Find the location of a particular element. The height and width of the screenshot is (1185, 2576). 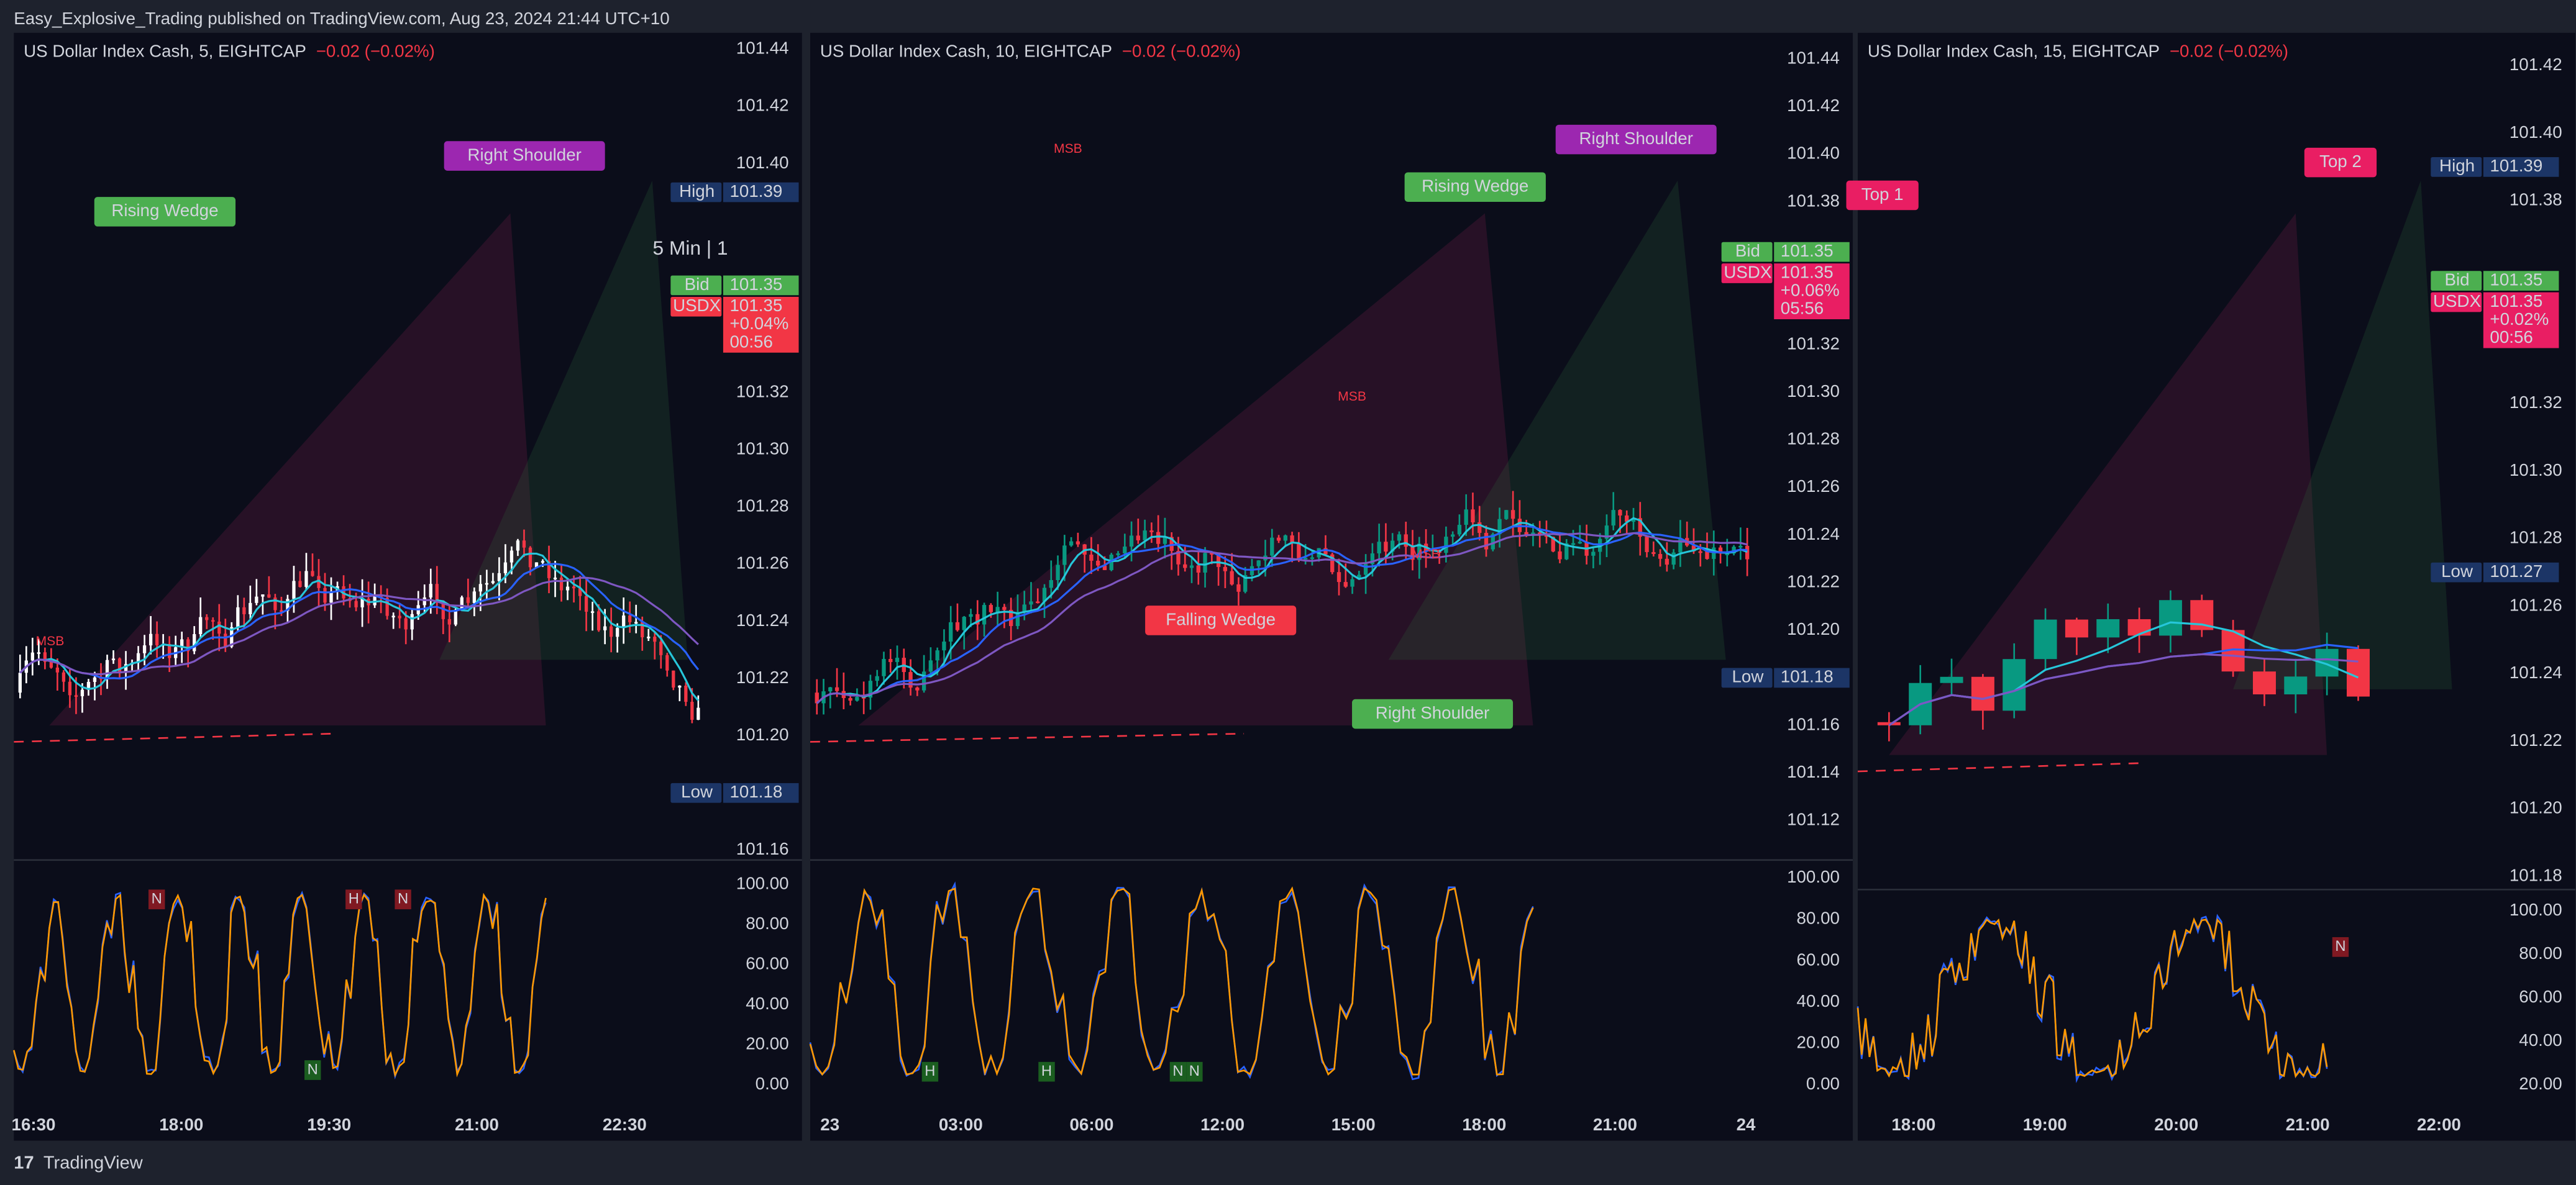

time-tick-label: 18:00 is located at coordinates (1484, 1124).